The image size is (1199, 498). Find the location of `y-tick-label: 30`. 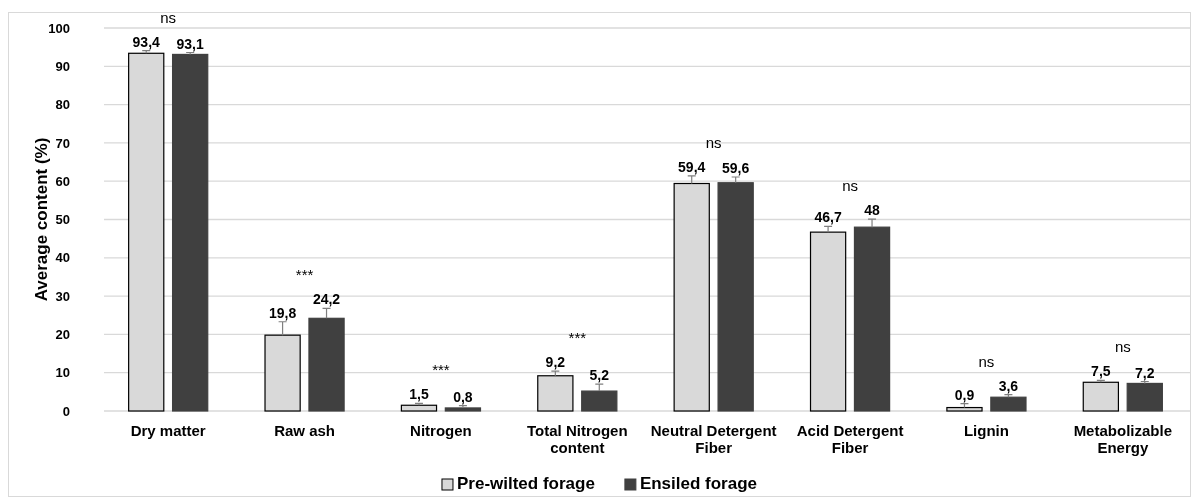

y-tick-label: 30 is located at coordinates (62, 296).